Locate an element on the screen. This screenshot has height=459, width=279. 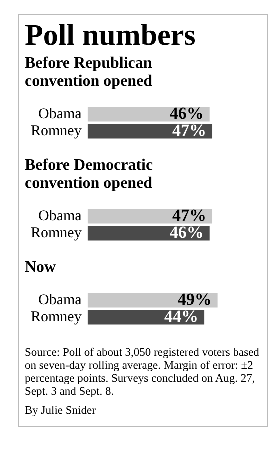
chart-subtitle: Before Republican convention opened is located at coordinates (89, 73).